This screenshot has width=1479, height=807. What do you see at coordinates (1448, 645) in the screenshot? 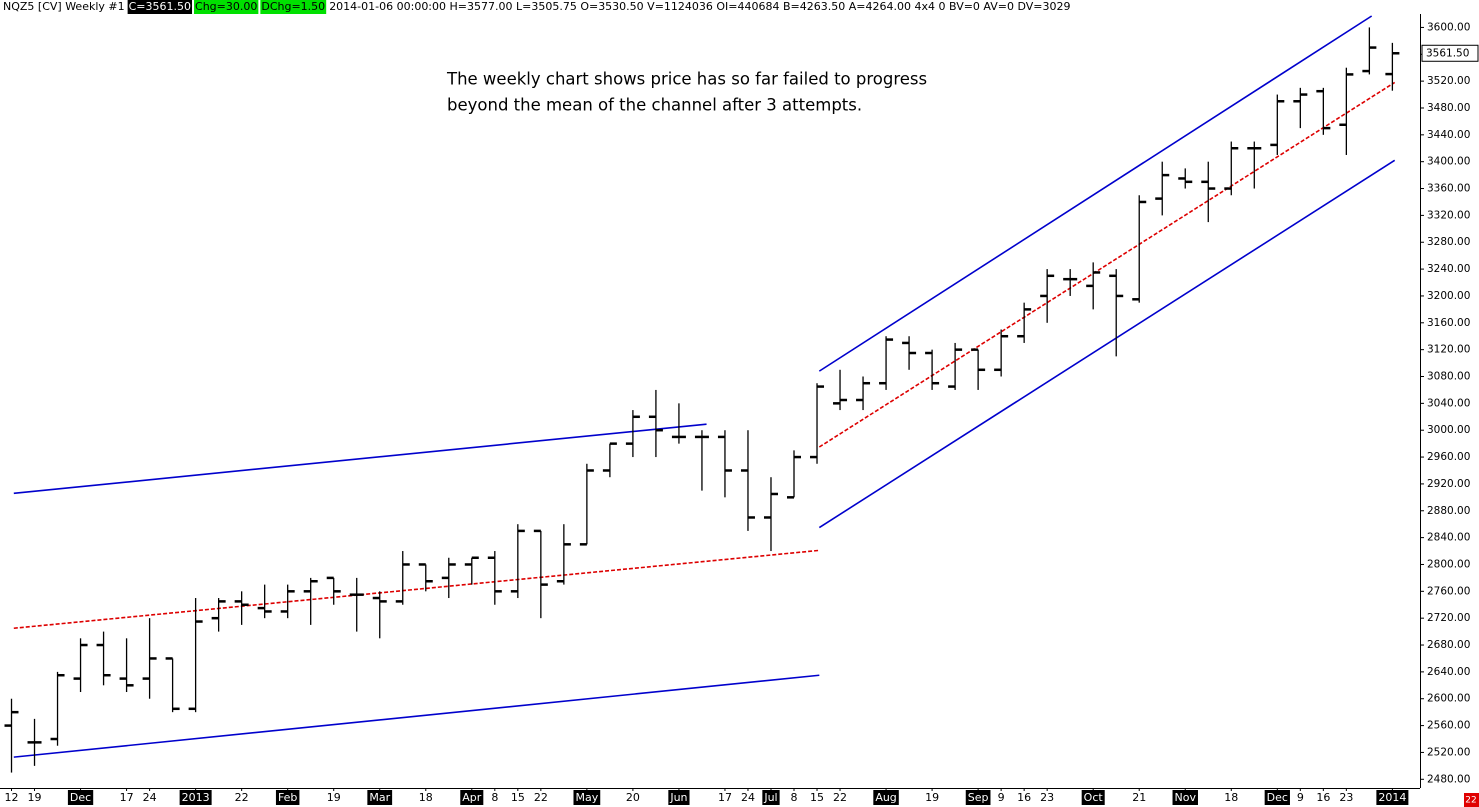
I see `y-tick-label: 2680.00` at bounding box center [1448, 645].